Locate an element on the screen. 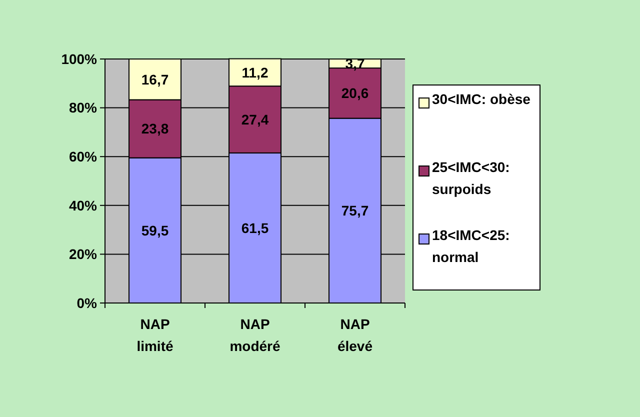  data-label: 61,5 is located at coordinates (255, 228).